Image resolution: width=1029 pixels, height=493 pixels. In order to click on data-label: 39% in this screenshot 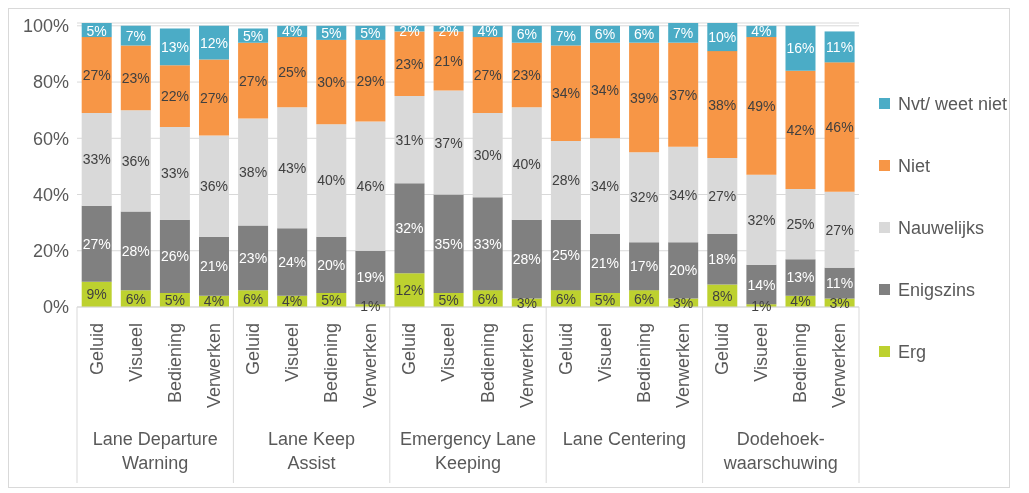, I will do `click(644, 97)`.